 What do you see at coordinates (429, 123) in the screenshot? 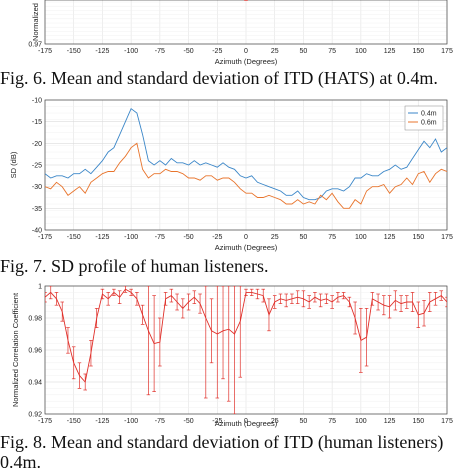
I see `legend-label: 0.6m` at bounding box center [429, 123].